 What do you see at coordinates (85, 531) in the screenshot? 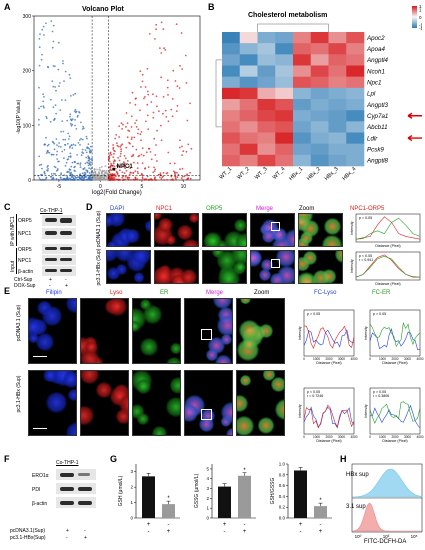
I see `f-sign: -` at bounding box center [85, 531].